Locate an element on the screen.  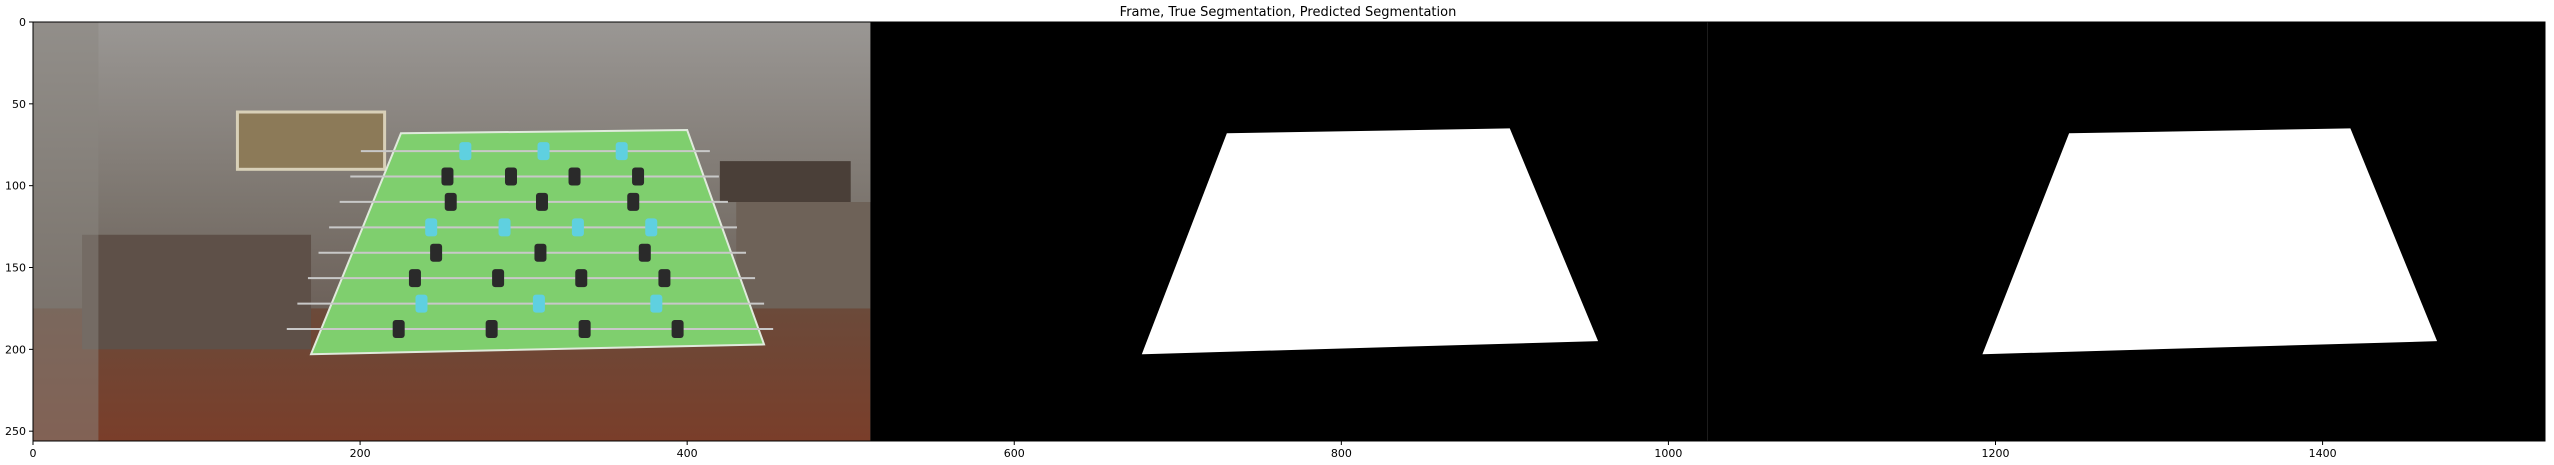
x-tick-label: 600 is located at coordinates (1014, 453).